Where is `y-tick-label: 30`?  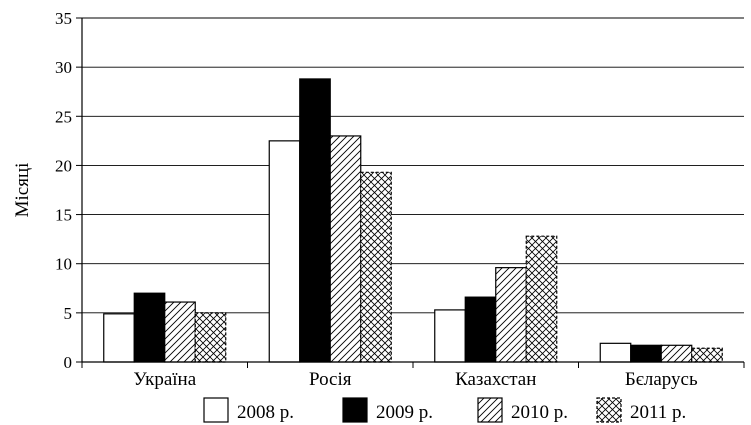
y-tick-label: 30 is located at coordinates (63, 67).